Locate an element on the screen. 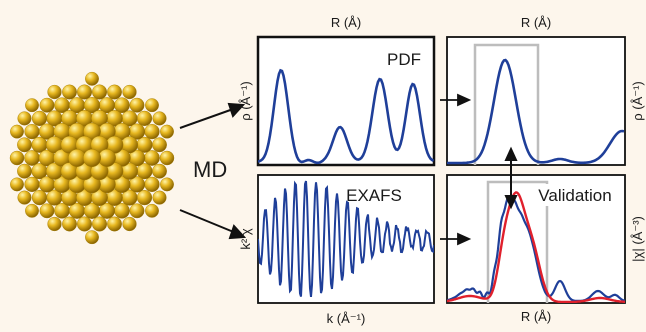  validation-title-backdrop is located at coordinates (574, 195).